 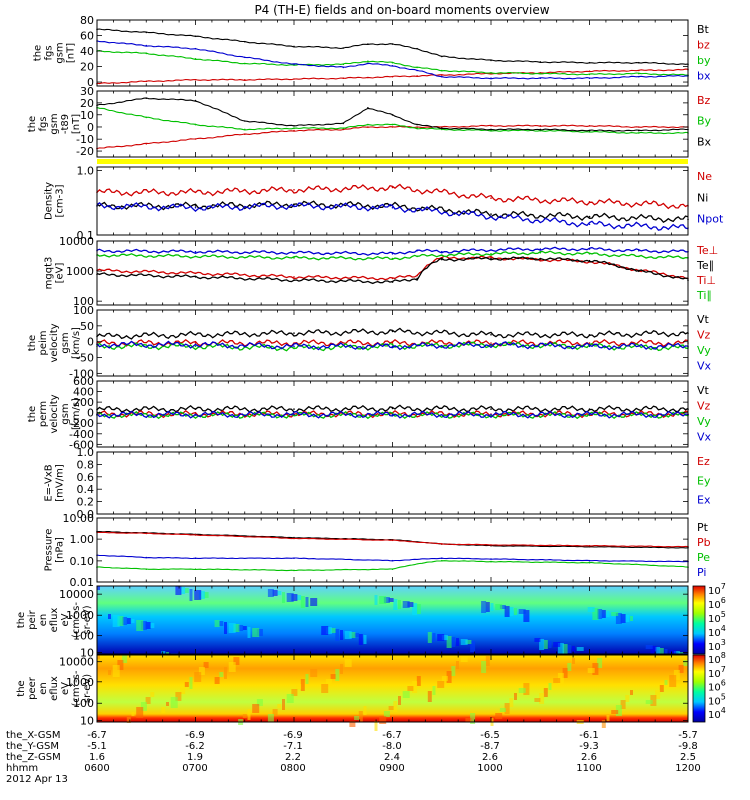 I want to click on y-axis-label: mgqt3[eV], so click(x=55, y=273).